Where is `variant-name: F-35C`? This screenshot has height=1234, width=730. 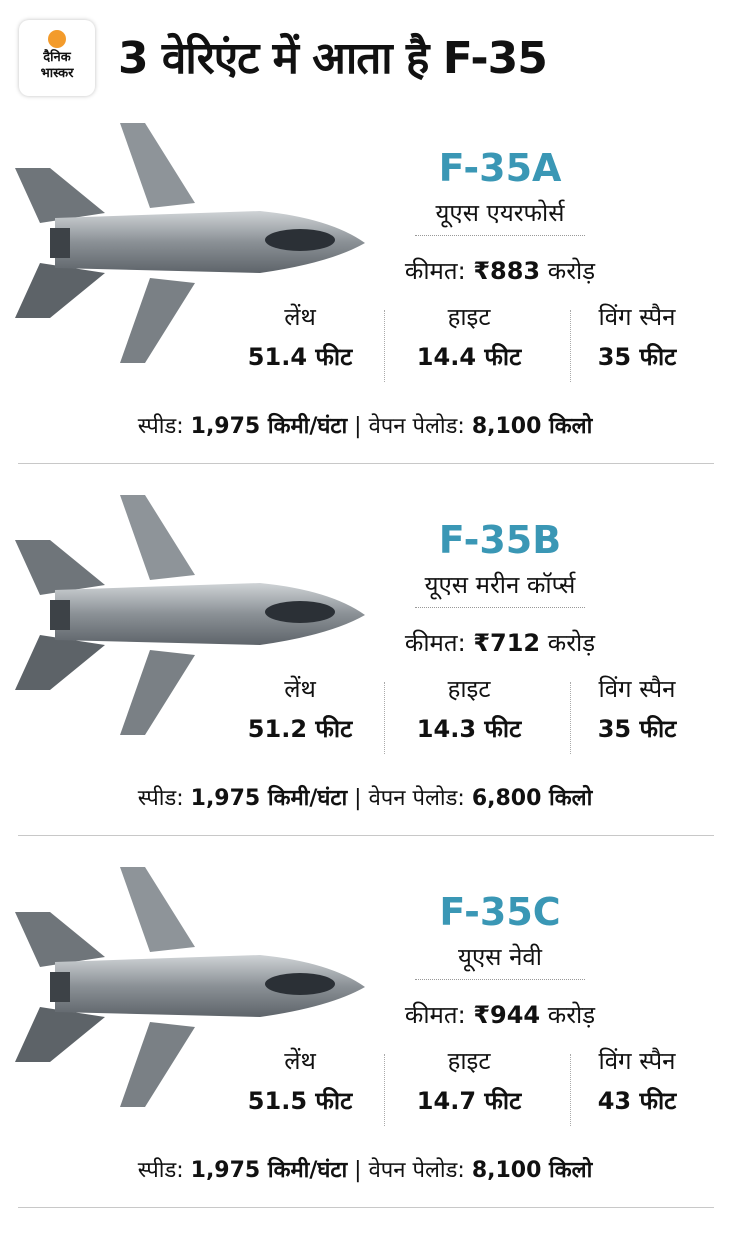
variant-name: F-35C is located at coordinates (500, 912).